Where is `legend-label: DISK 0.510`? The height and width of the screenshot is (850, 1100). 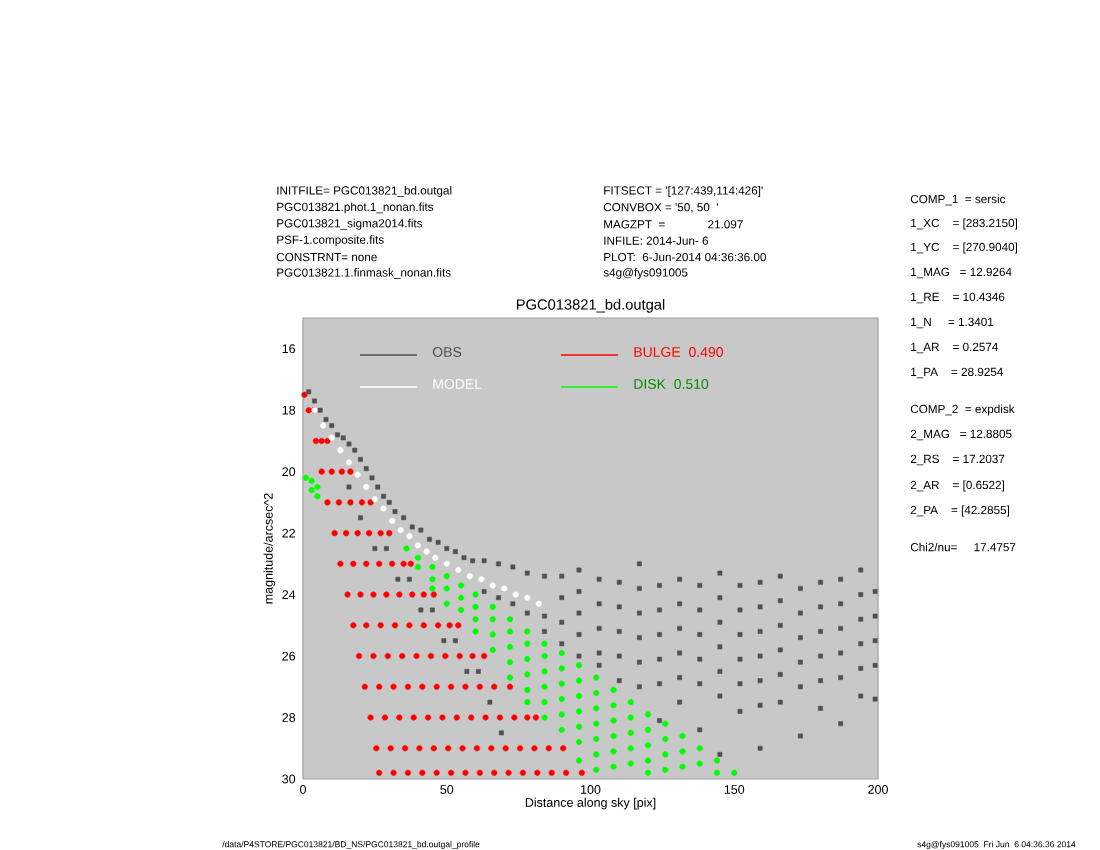 legend-label: DISK 0.510 is located at coordinates (671, 384).